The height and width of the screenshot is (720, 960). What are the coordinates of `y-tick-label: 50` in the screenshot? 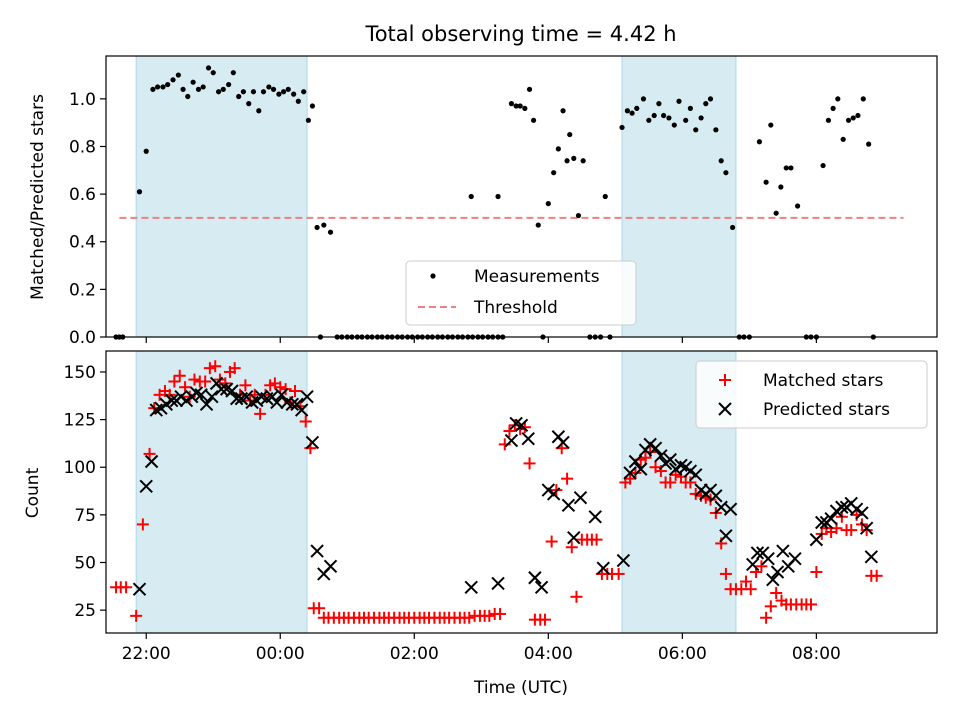 It's located at (85, 564).